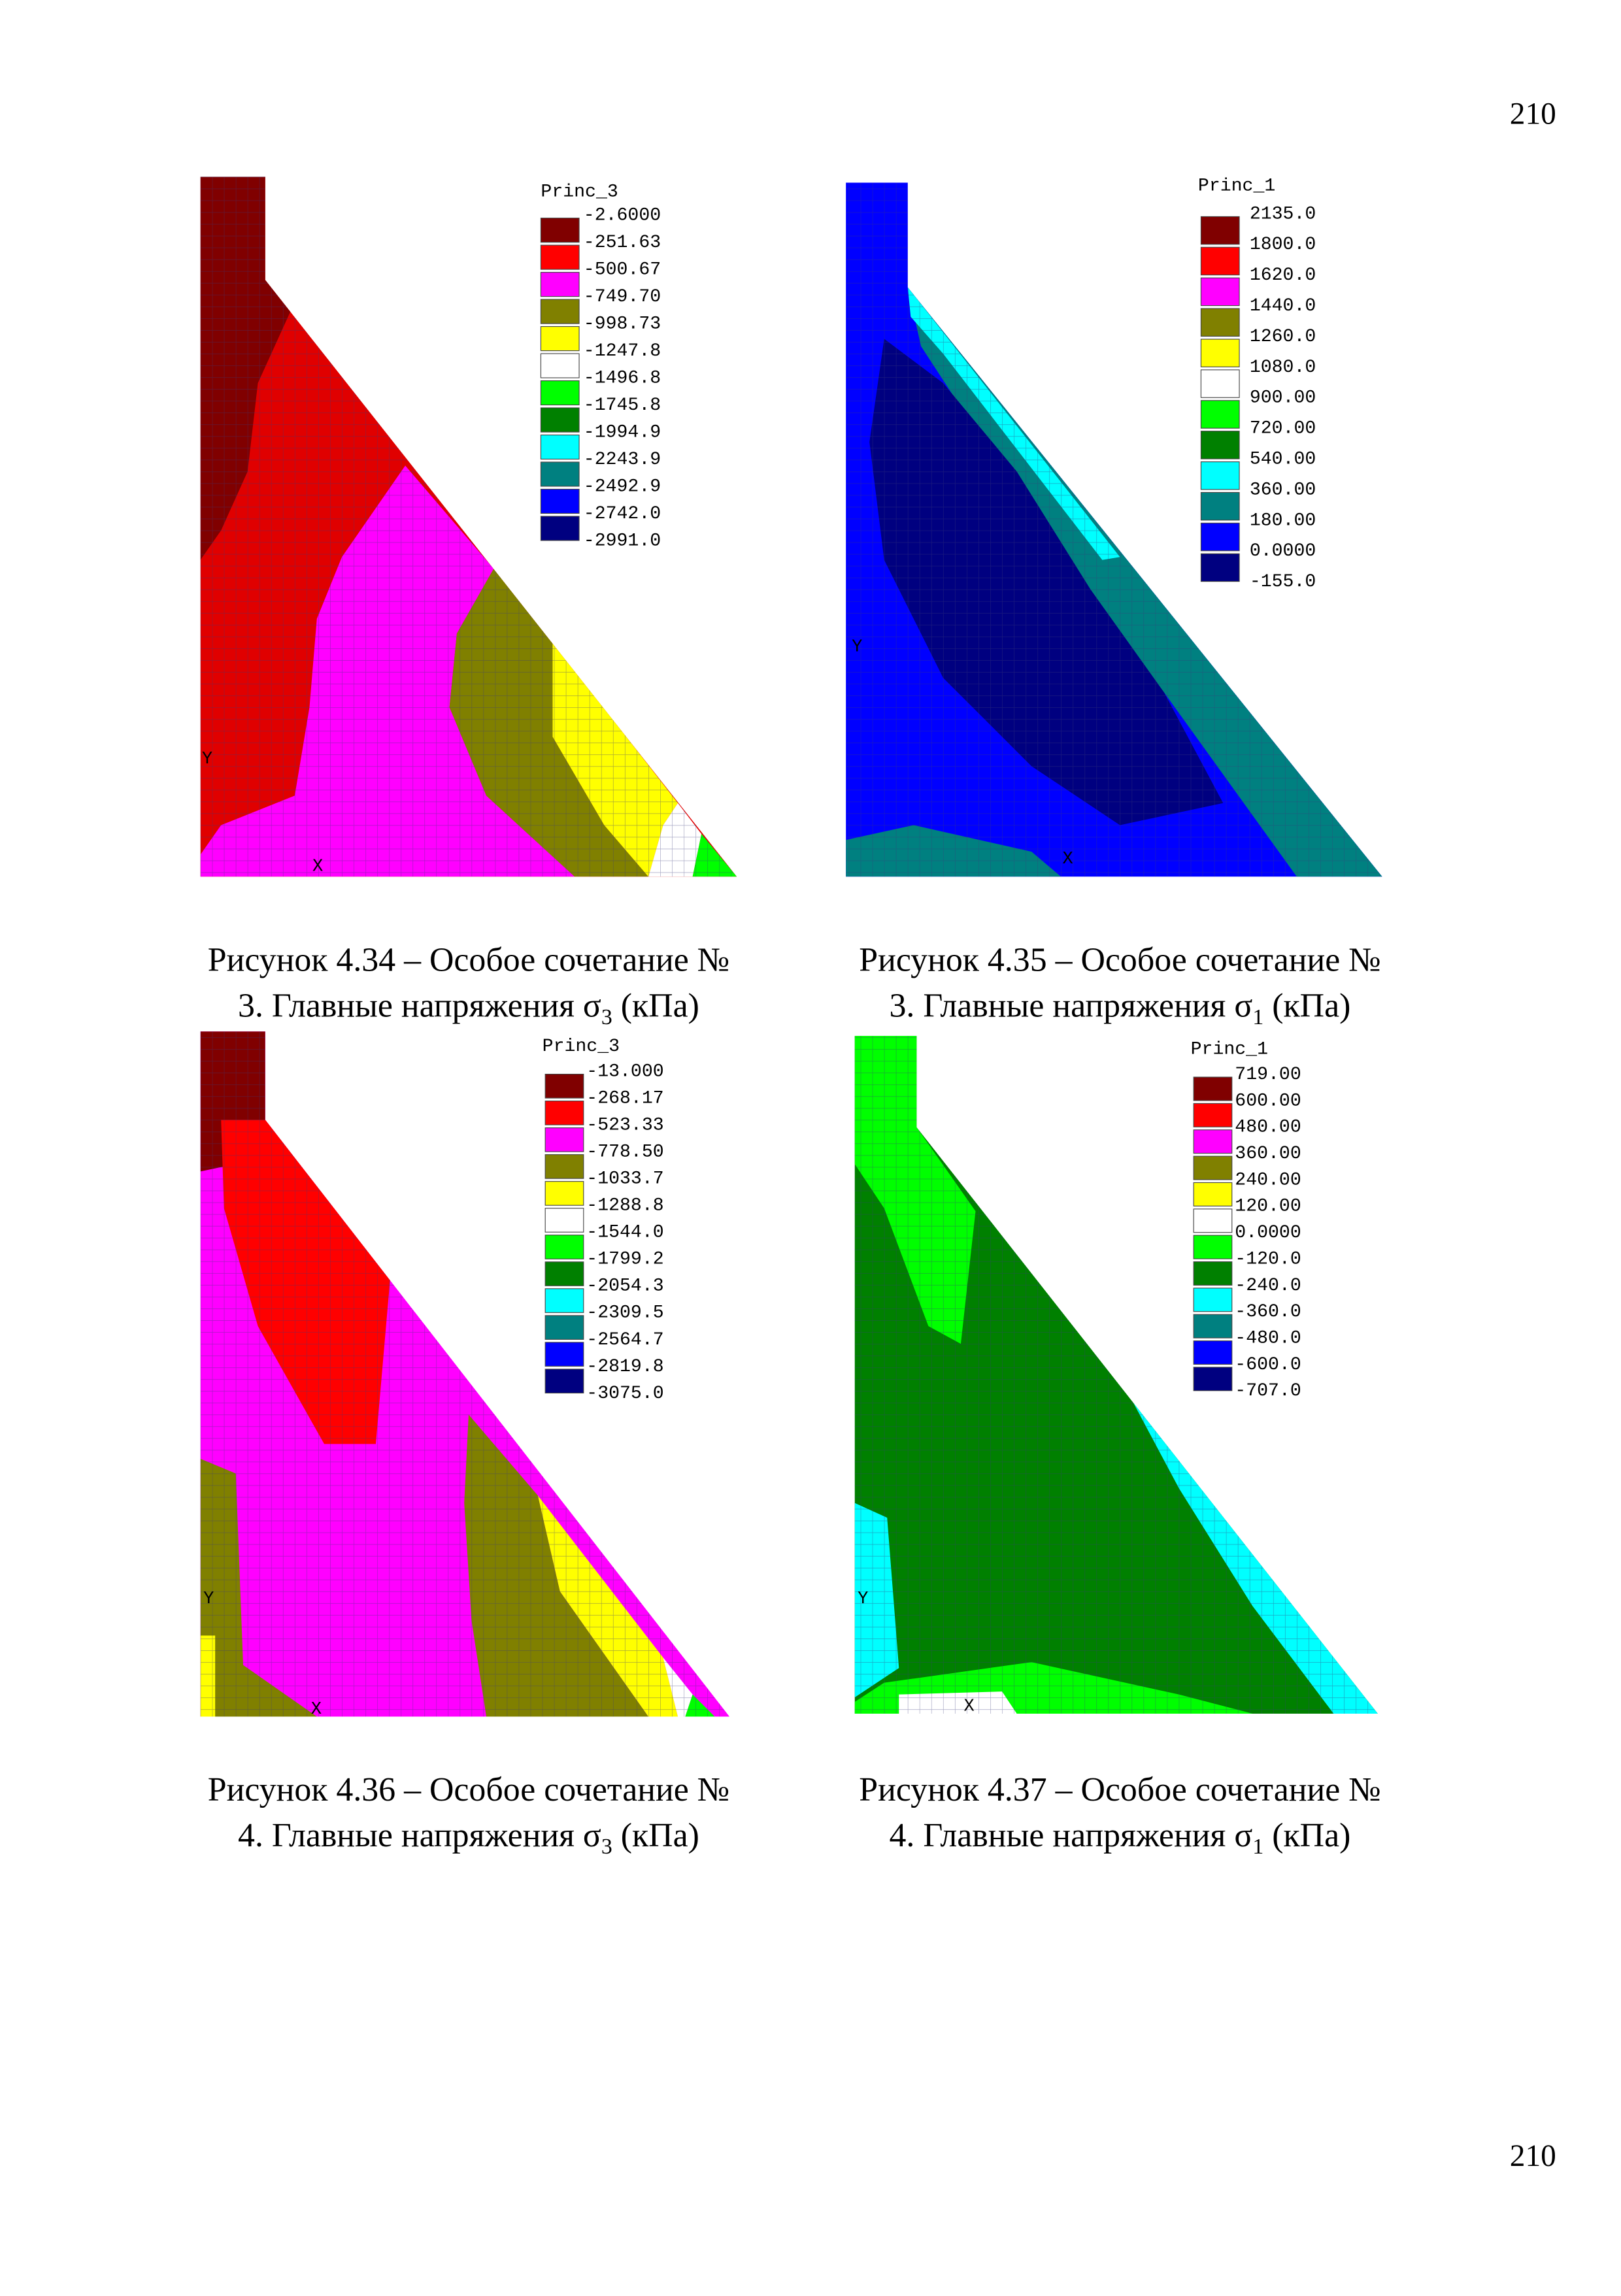 The image size is (1621, 2296). Describe the element at coordinates (1071, 1006) in the screenshot. I see `caption-text: 3. Главные напряжения σ` at that location.